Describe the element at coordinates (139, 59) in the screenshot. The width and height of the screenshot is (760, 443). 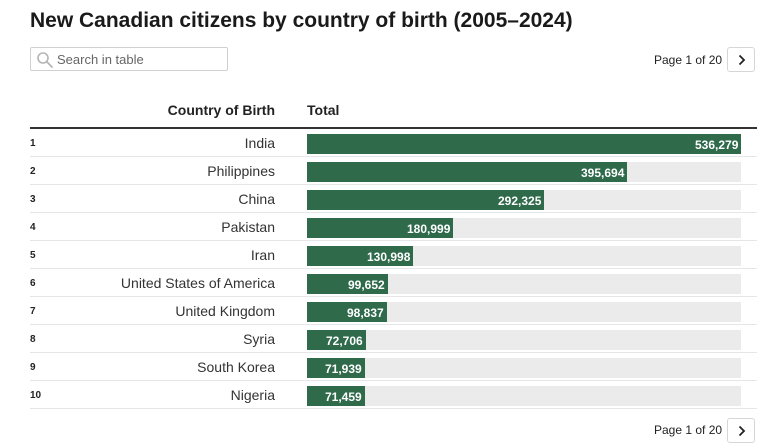
I see `search-input` at that location.